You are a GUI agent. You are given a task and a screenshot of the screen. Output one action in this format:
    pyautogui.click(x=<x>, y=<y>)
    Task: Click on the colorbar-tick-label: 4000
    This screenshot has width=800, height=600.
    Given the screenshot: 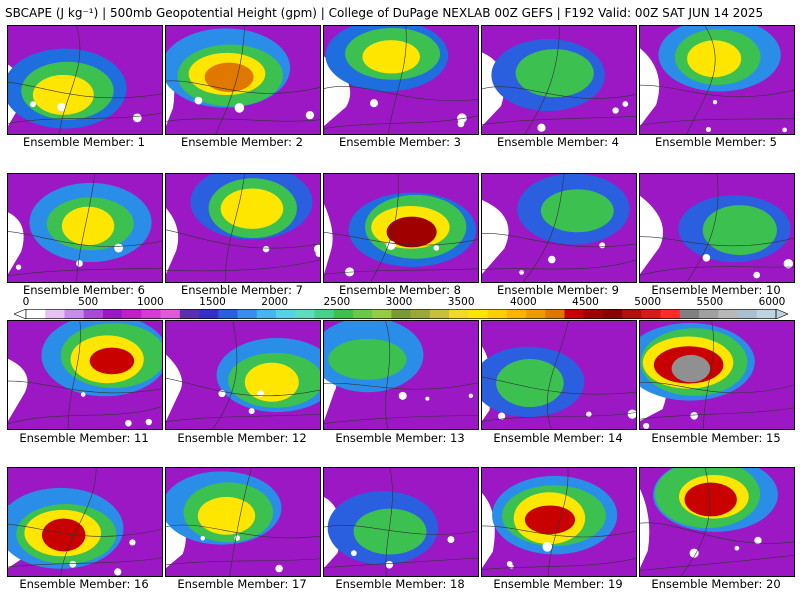 What is the action you would take?
    pyautogui.click(x=523, y=302)
    